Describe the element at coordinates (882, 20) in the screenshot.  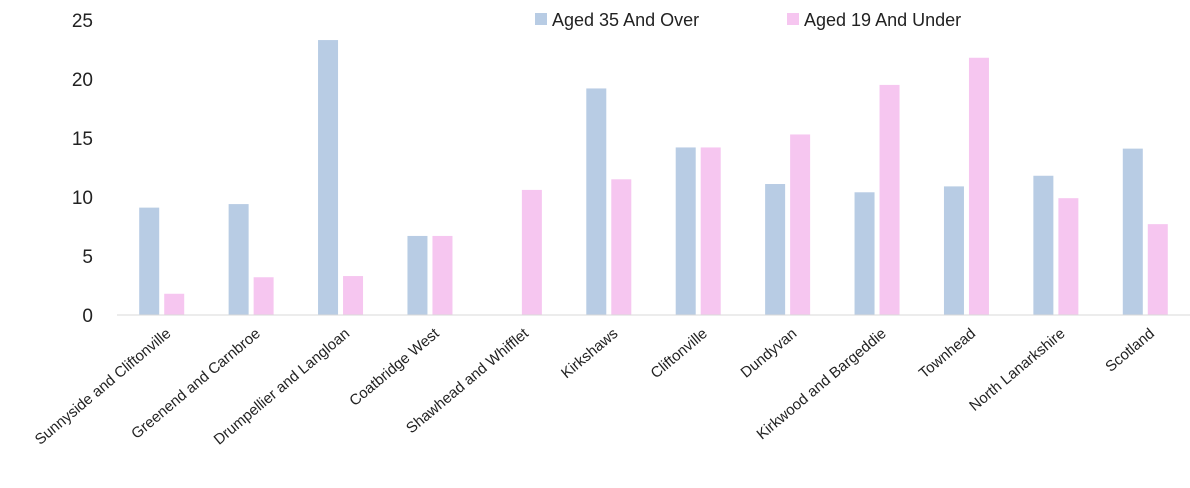
I see `legend-label: Aged 19 And Under` at that location.